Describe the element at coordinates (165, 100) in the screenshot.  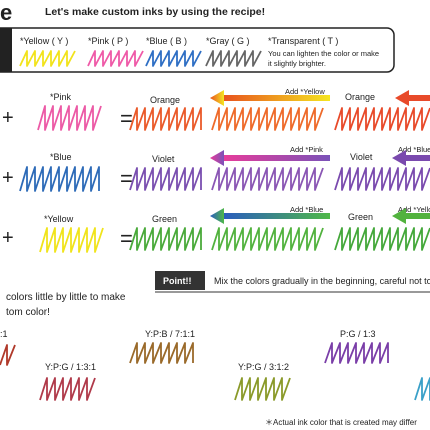
I see `result: Orange` at that location.